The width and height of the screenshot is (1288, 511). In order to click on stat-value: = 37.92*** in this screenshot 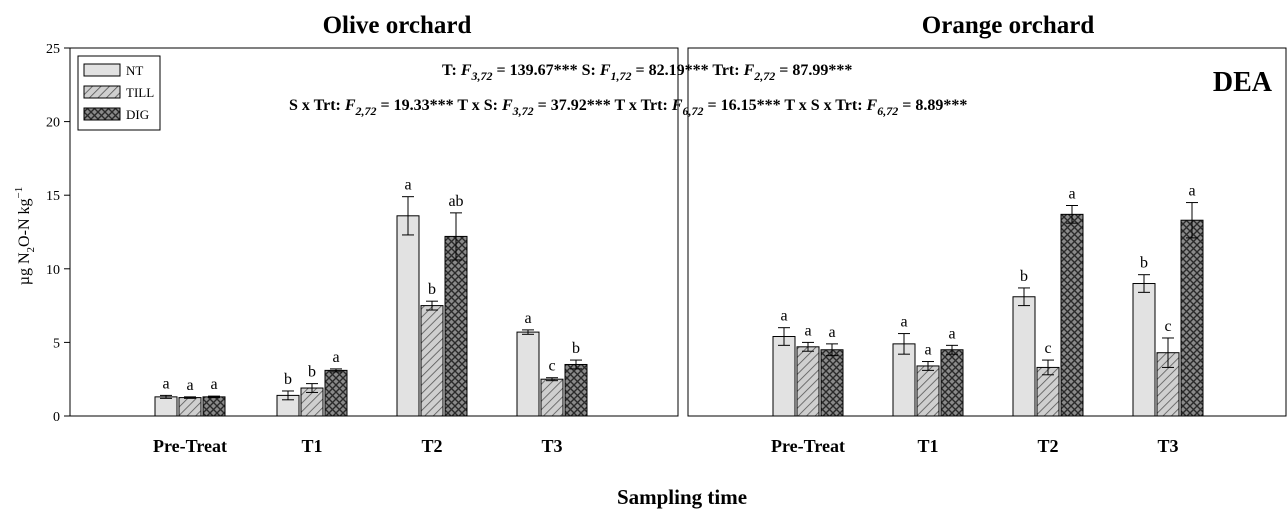, I will do `click(574, 105)`.